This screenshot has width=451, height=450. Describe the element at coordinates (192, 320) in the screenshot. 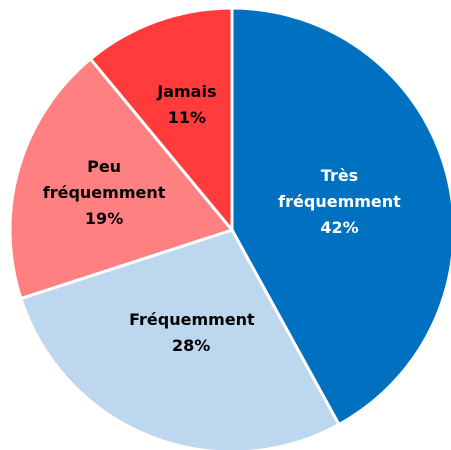

I see `category-label: Fréquemment` at that location.